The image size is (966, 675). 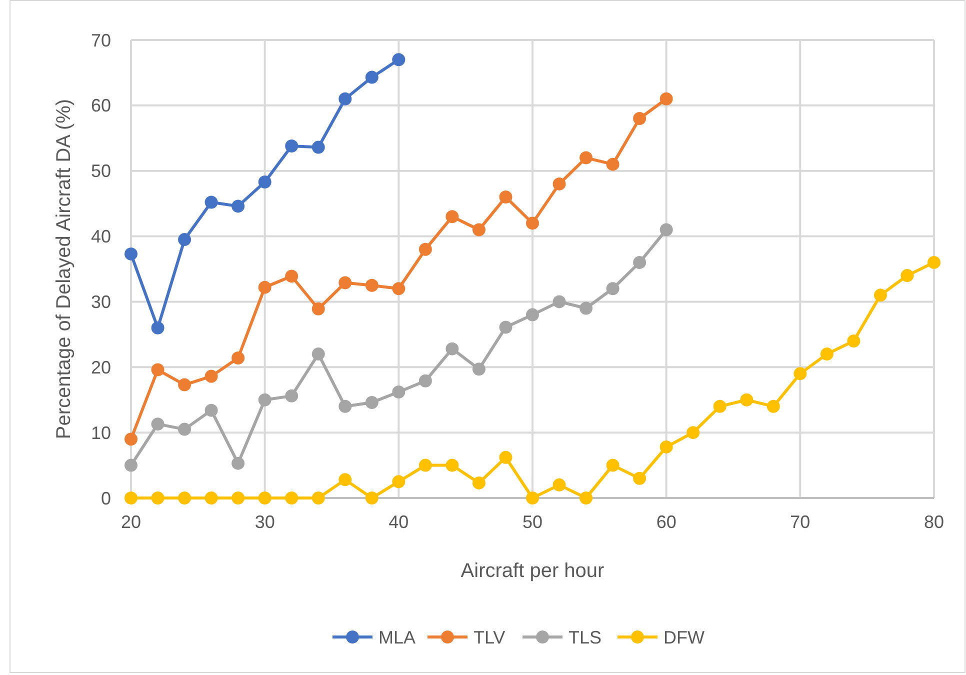 What do you see at coordinates (585, 637) in the screenshot?
I see `legend-label: TLS` at bounding box center [585, 637].